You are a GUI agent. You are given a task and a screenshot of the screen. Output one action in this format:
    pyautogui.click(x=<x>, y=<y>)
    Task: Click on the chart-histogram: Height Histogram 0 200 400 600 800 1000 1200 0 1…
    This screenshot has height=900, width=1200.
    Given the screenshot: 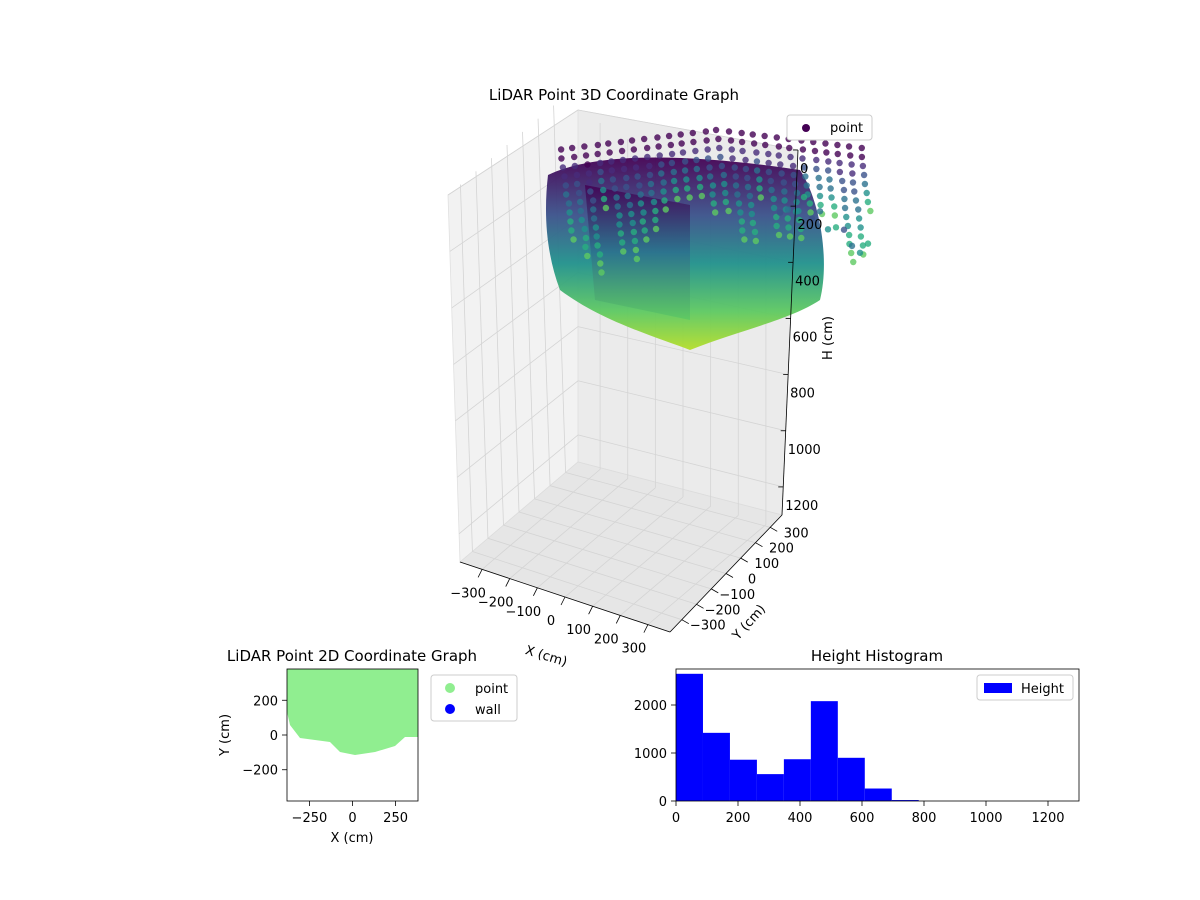 What is the action you would take?
    pyautogui.click(x=857, y=736)
    